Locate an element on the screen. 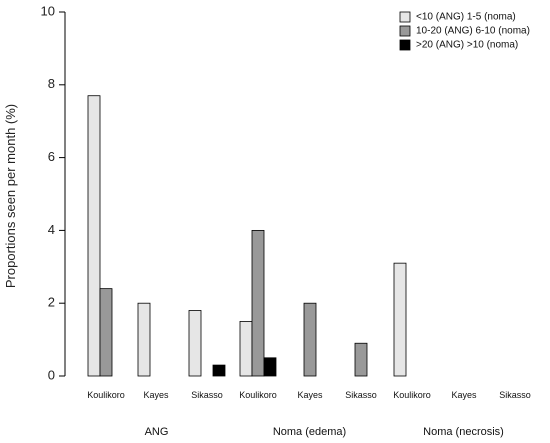 This screenshot has width=550, height=443. group-label: Noma (necrosis) is located at coordinates (463, 432).